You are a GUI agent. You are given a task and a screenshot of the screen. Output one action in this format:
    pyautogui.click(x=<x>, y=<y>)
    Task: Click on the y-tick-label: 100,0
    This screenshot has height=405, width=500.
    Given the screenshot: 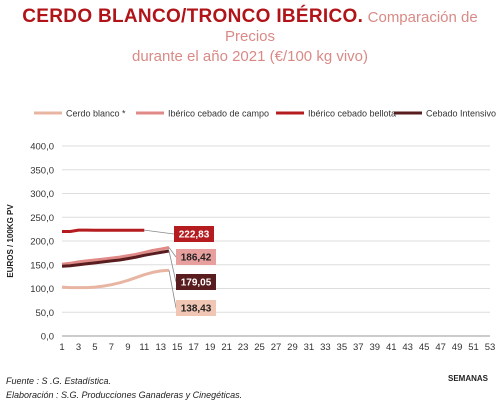 What is the action you would take?
    pyautogui.click(x=42, y=289)
    